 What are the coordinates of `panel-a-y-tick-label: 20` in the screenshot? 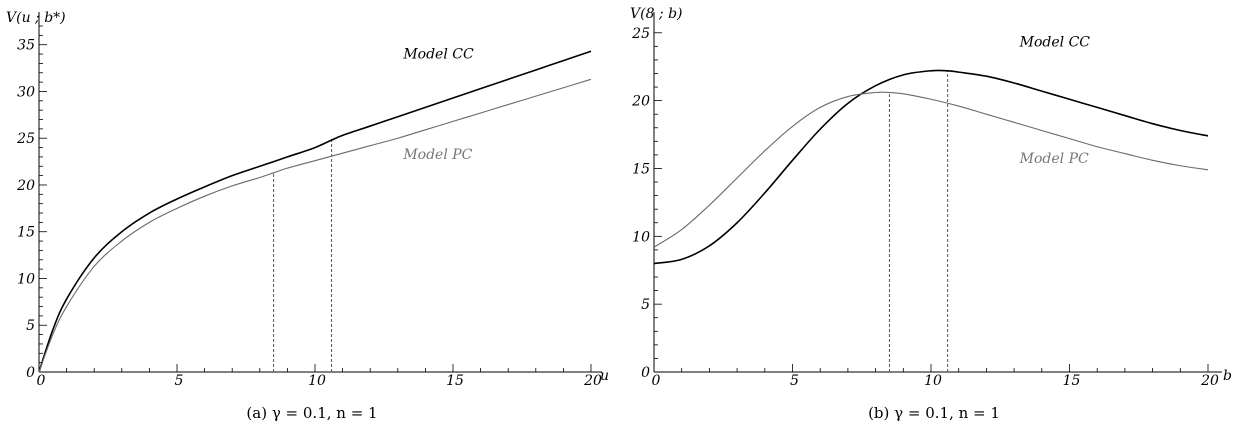 It's located at (25, 186).